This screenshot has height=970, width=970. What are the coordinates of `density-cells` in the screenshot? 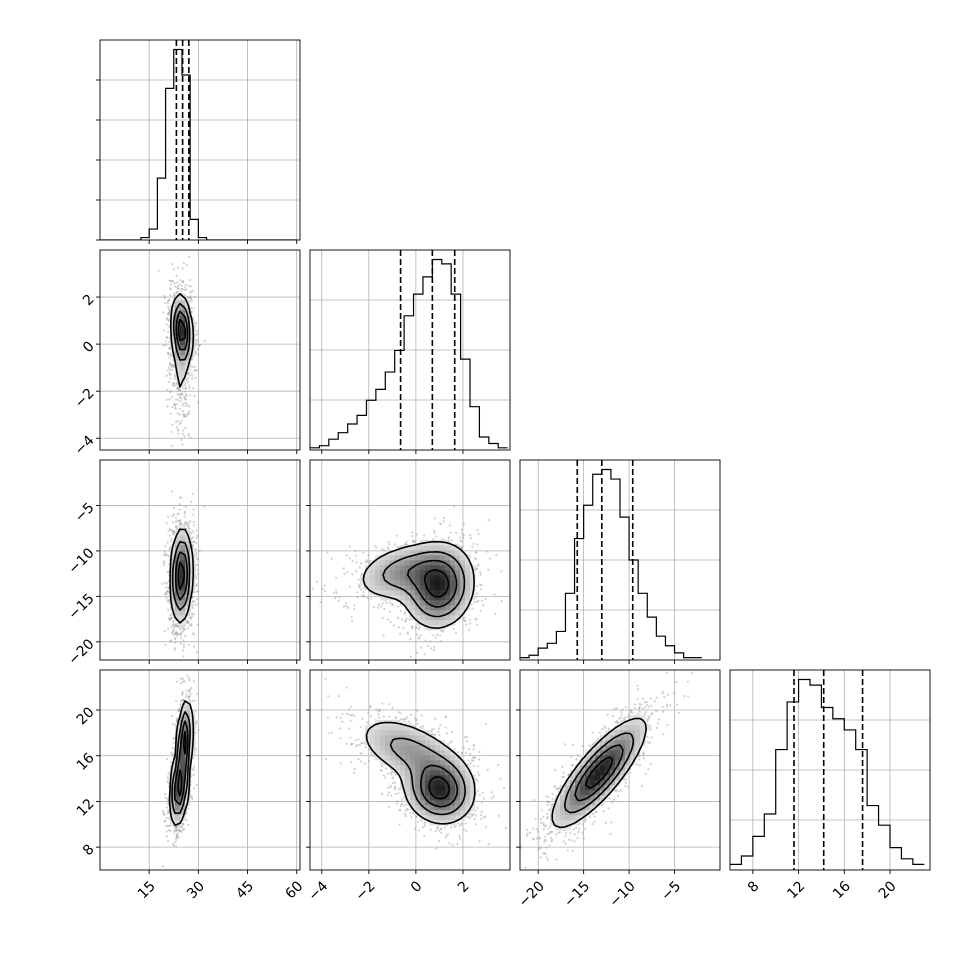 It's located at (183, 575).